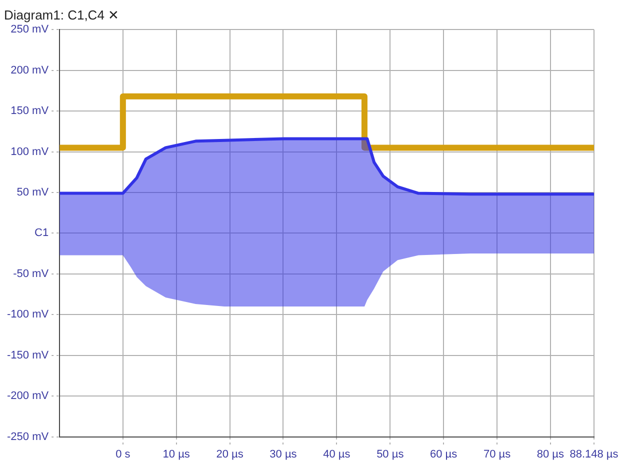 The width and height of the screenshot is (624, 468). I want to click on y-tick-label: -50 mV, so click(31, 274).